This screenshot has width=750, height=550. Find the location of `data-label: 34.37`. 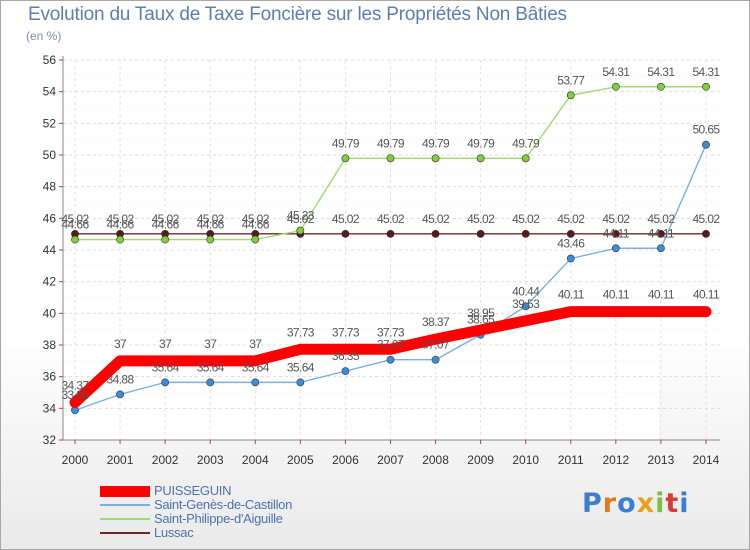

data-label: 34.37 is located at coordinates (75, 385).